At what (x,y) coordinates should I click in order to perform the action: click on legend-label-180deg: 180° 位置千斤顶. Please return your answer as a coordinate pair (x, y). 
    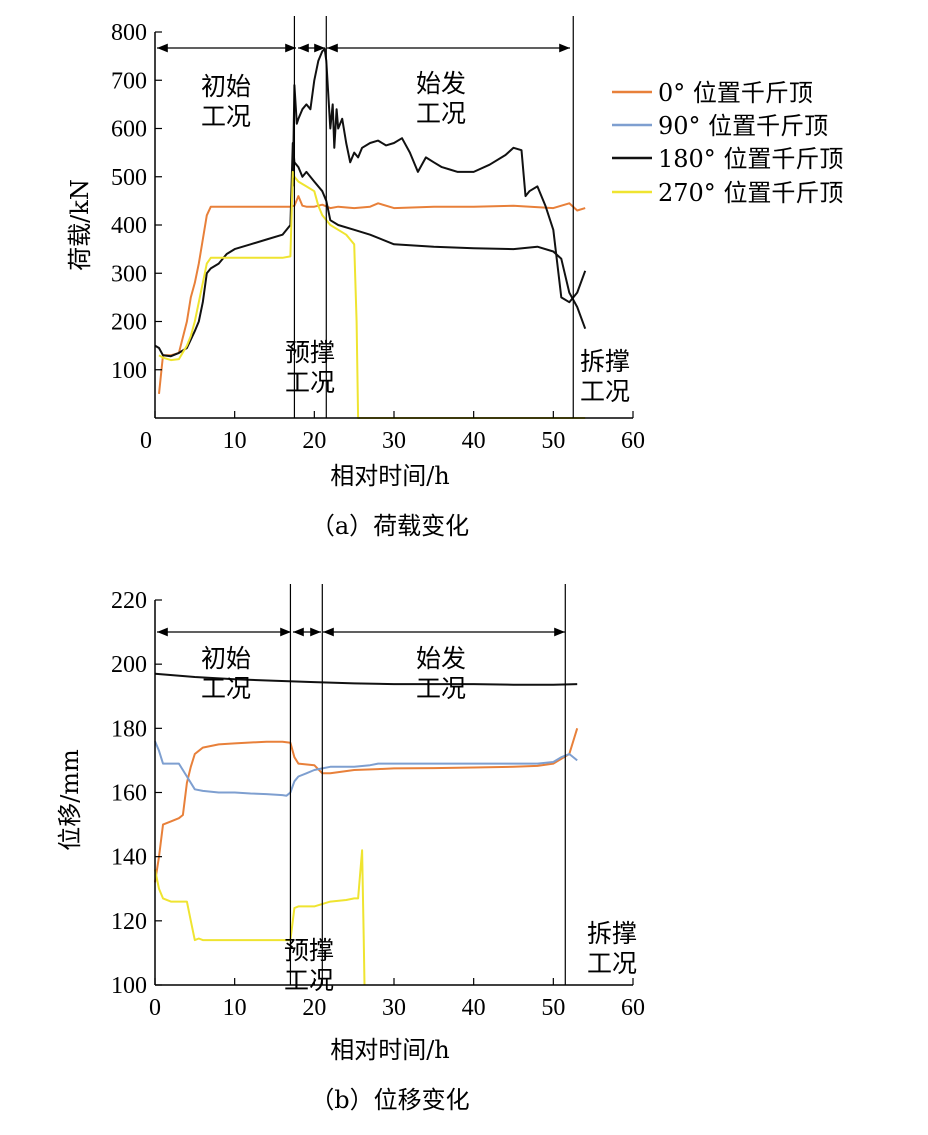
    Looking at the image, I should click on (750, 159).